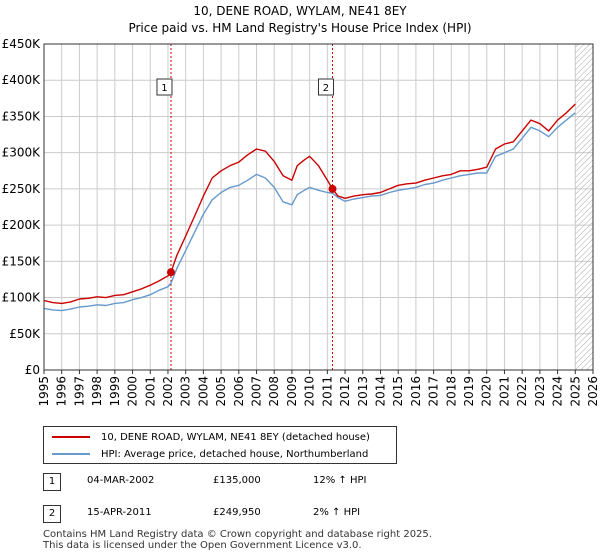 This screenshot has width=600, height=560. What do you see at coordinates (203, 391) in the screenshot?
I see `x-tick-label: 2004` at bounding box center [203, 391].